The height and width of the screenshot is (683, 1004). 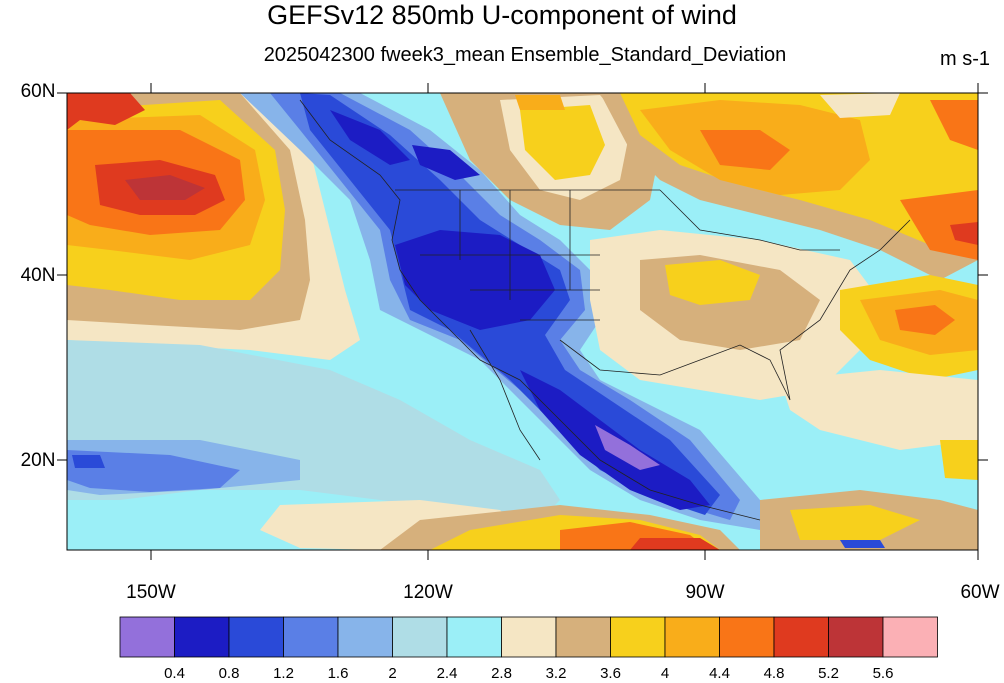 I want to click on lon-label-150w: 150W, so click(x=151, y=592).